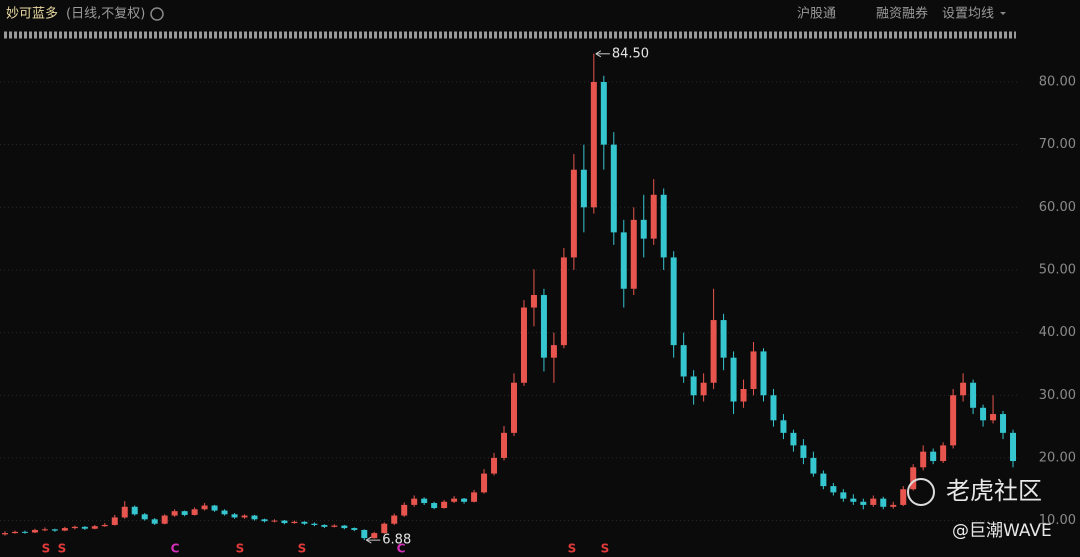  Describe the element at coordinates (32, 14) in the screenshot. I see `stock-name: 妙可蓝多` at that location.